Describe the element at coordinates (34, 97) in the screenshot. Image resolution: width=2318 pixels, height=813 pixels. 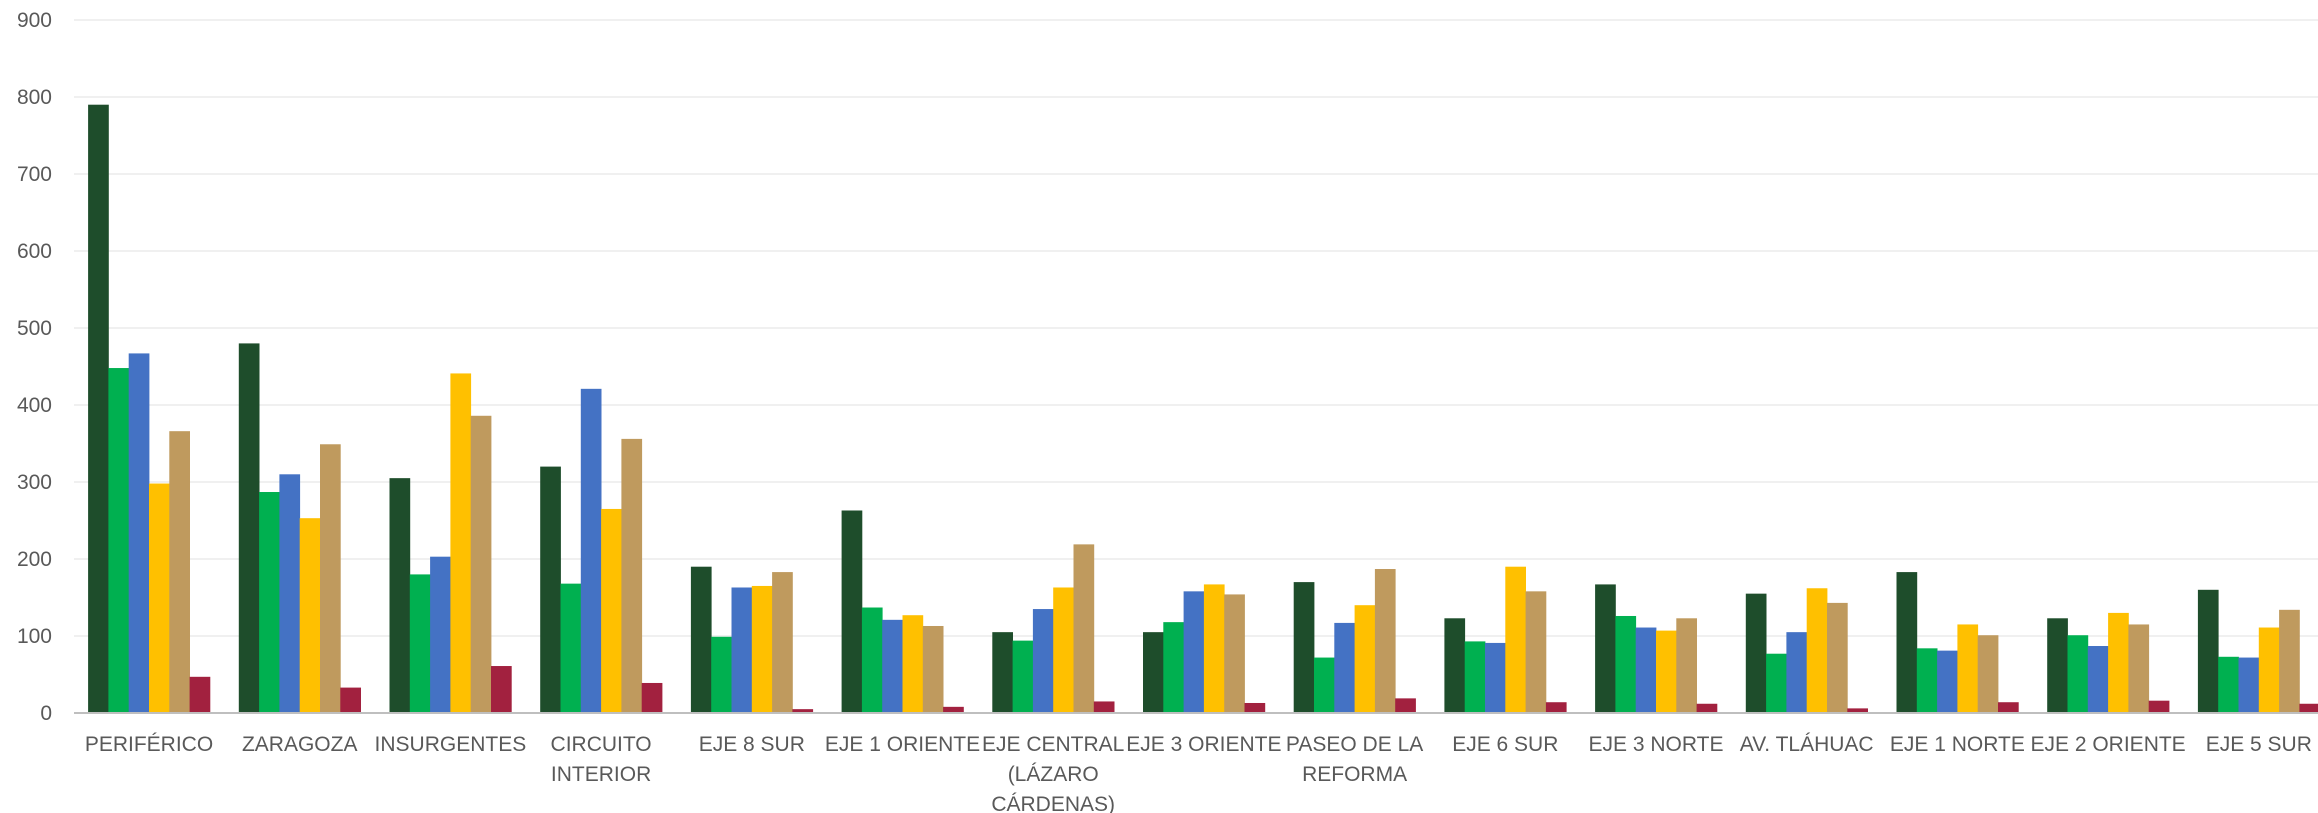
I see `y-tick-label: 800` at that location.